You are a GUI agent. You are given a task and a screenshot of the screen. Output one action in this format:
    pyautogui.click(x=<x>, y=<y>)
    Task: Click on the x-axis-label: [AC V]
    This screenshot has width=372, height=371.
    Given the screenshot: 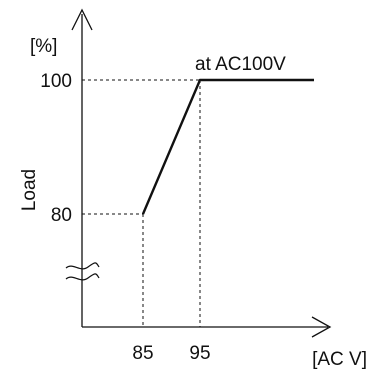 What is the action you would take?
    pyautogui.click(x=339, y=359)
    